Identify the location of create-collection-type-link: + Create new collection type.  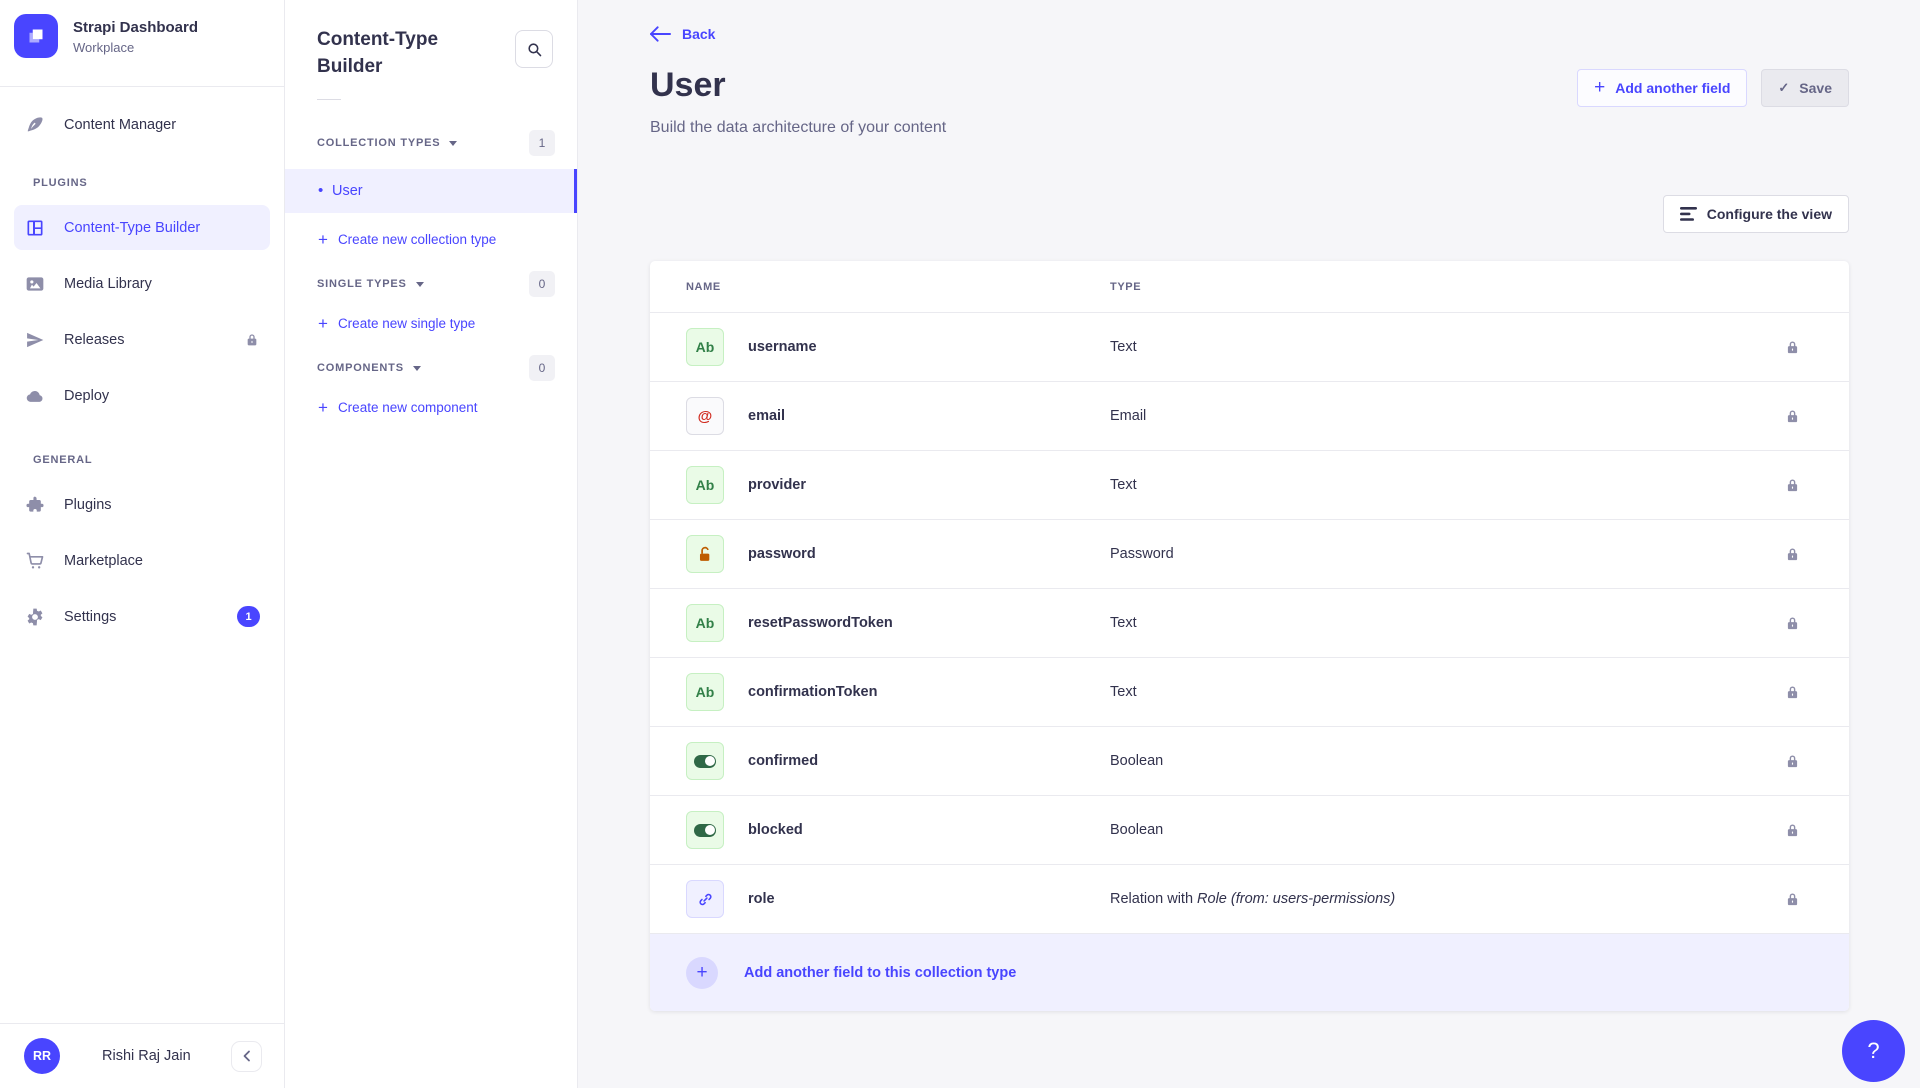
(407, 239).